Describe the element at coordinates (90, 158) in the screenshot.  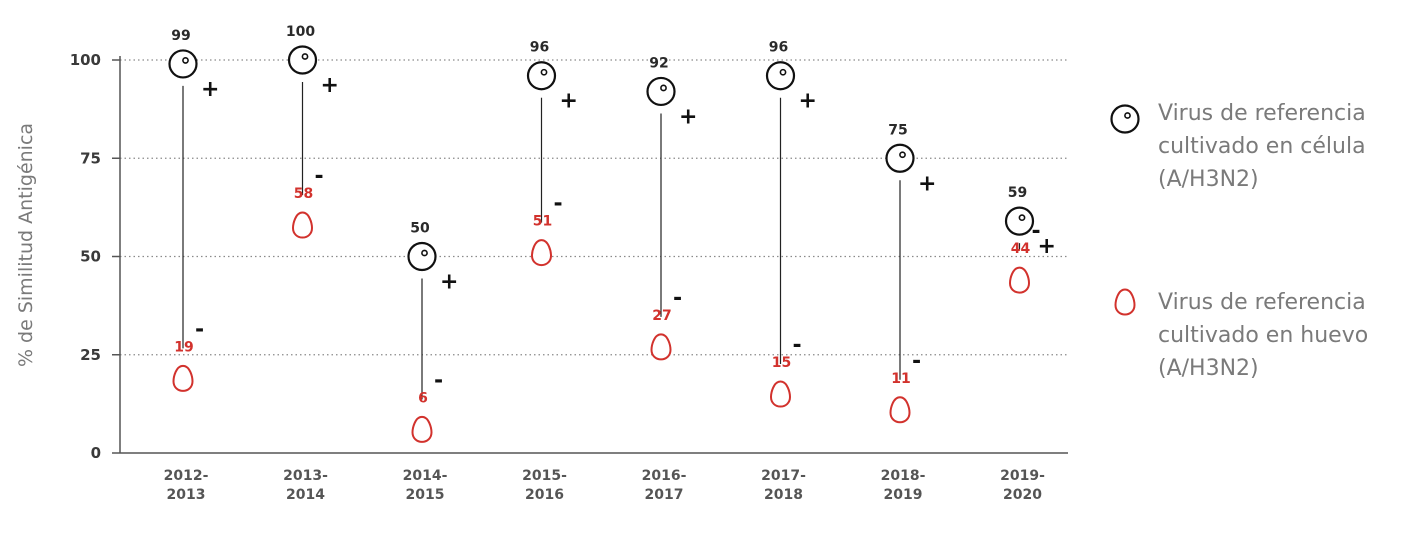
I see `y-tick-label: 75` at that location.